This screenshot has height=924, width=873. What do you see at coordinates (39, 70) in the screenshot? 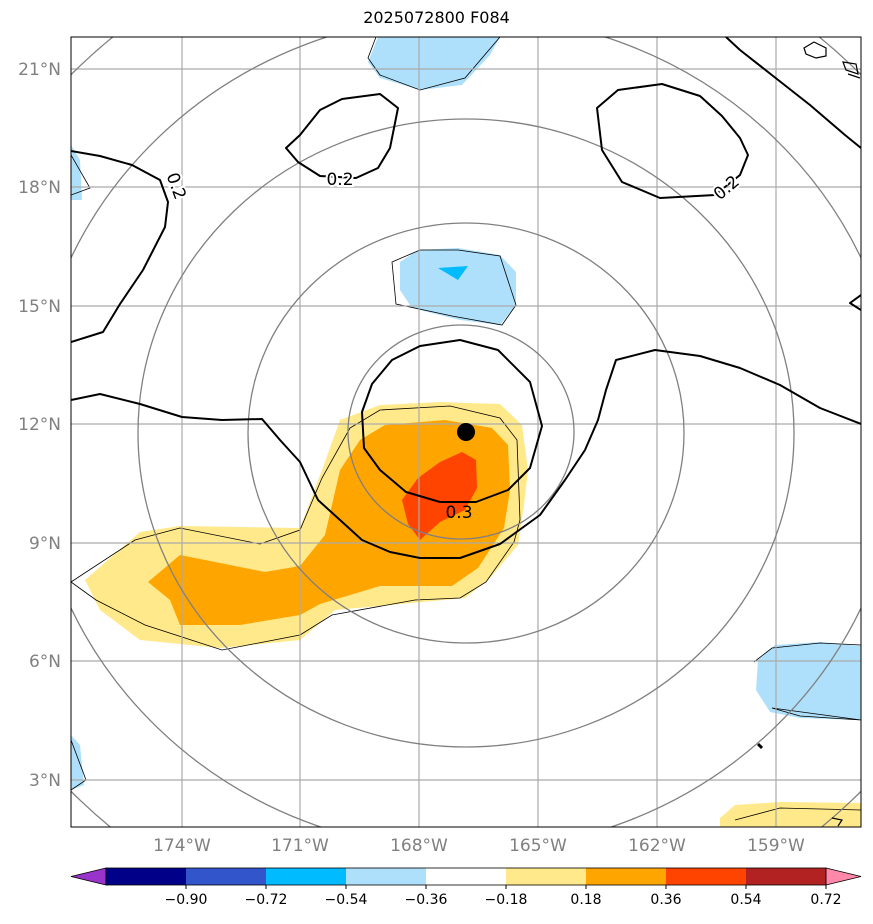
I see `lat-label-21: 21°N` at bounding box center [39, 70].